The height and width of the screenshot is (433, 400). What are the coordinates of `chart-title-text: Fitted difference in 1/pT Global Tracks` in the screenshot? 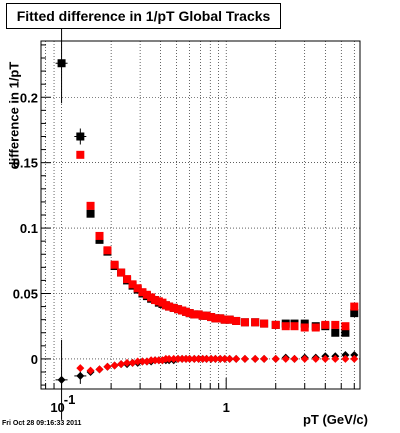 It's located at (143, 16).